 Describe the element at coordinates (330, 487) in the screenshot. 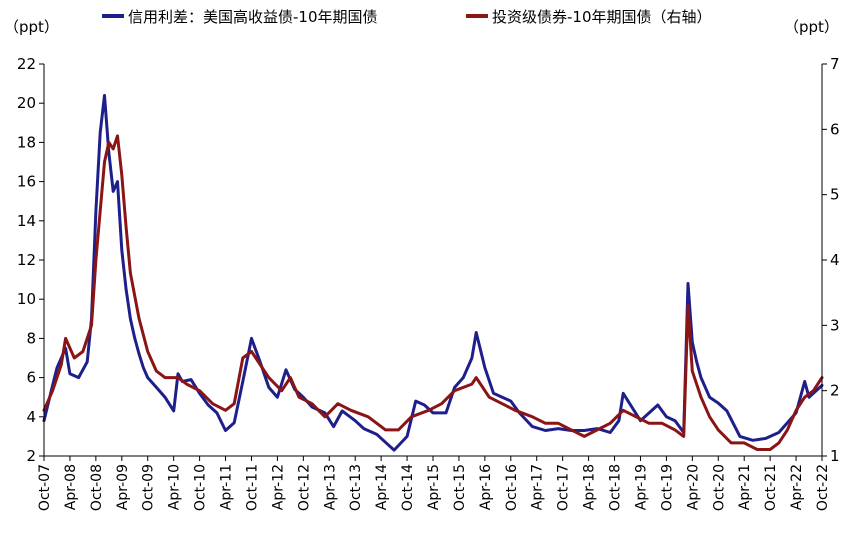

I see `x-tick-label: Apr-13` at that location.